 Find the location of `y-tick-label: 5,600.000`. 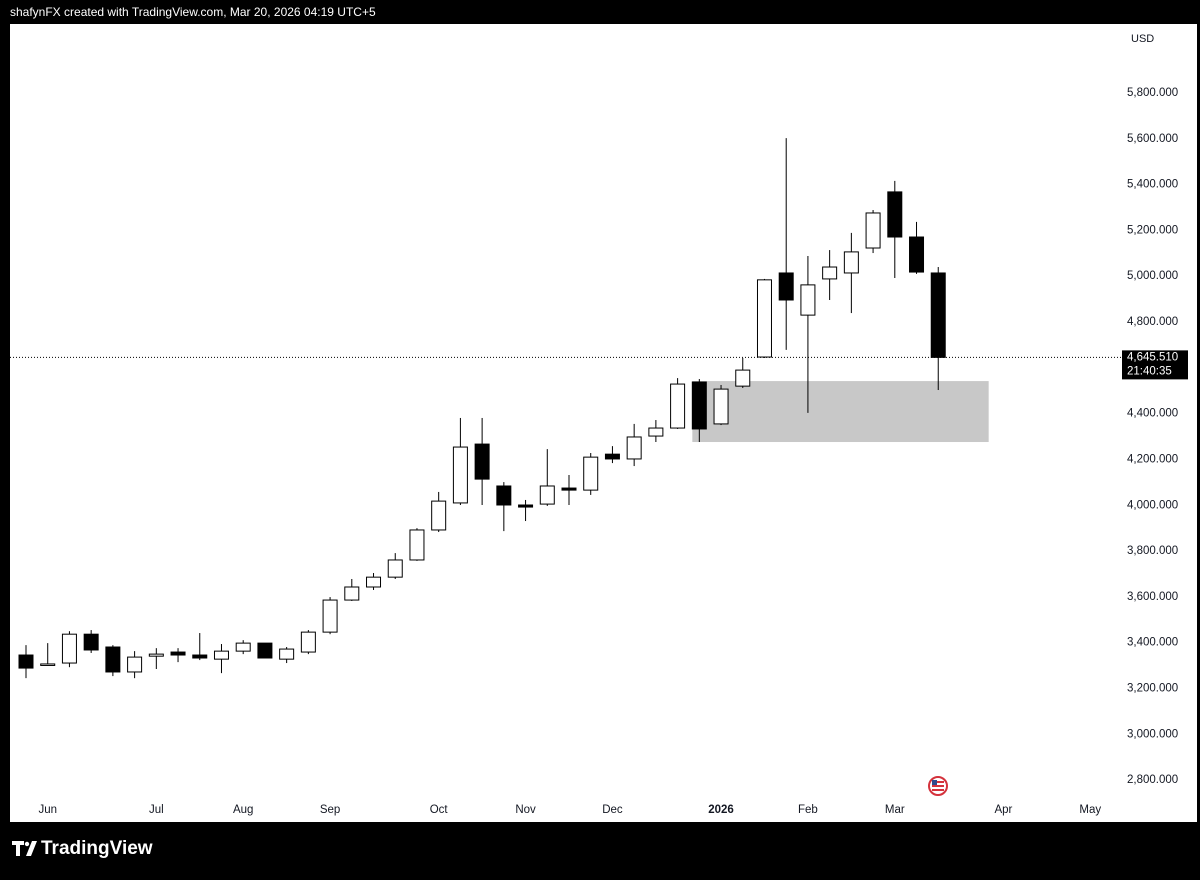

y-tick-label: 5,600.000 is located at coordinates (1152, 139).